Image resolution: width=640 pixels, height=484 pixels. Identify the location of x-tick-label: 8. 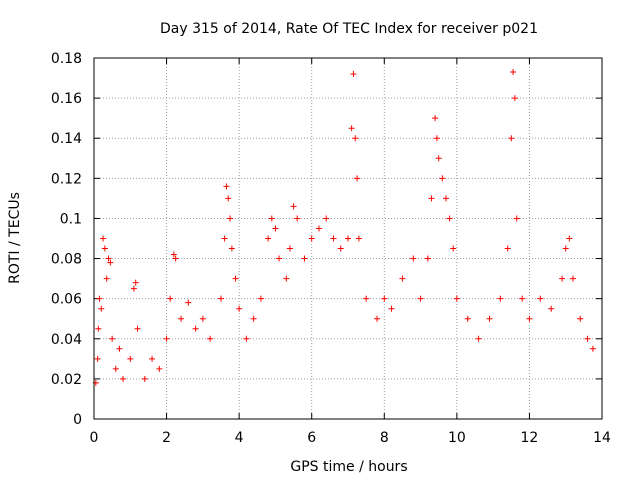
(384, 438).